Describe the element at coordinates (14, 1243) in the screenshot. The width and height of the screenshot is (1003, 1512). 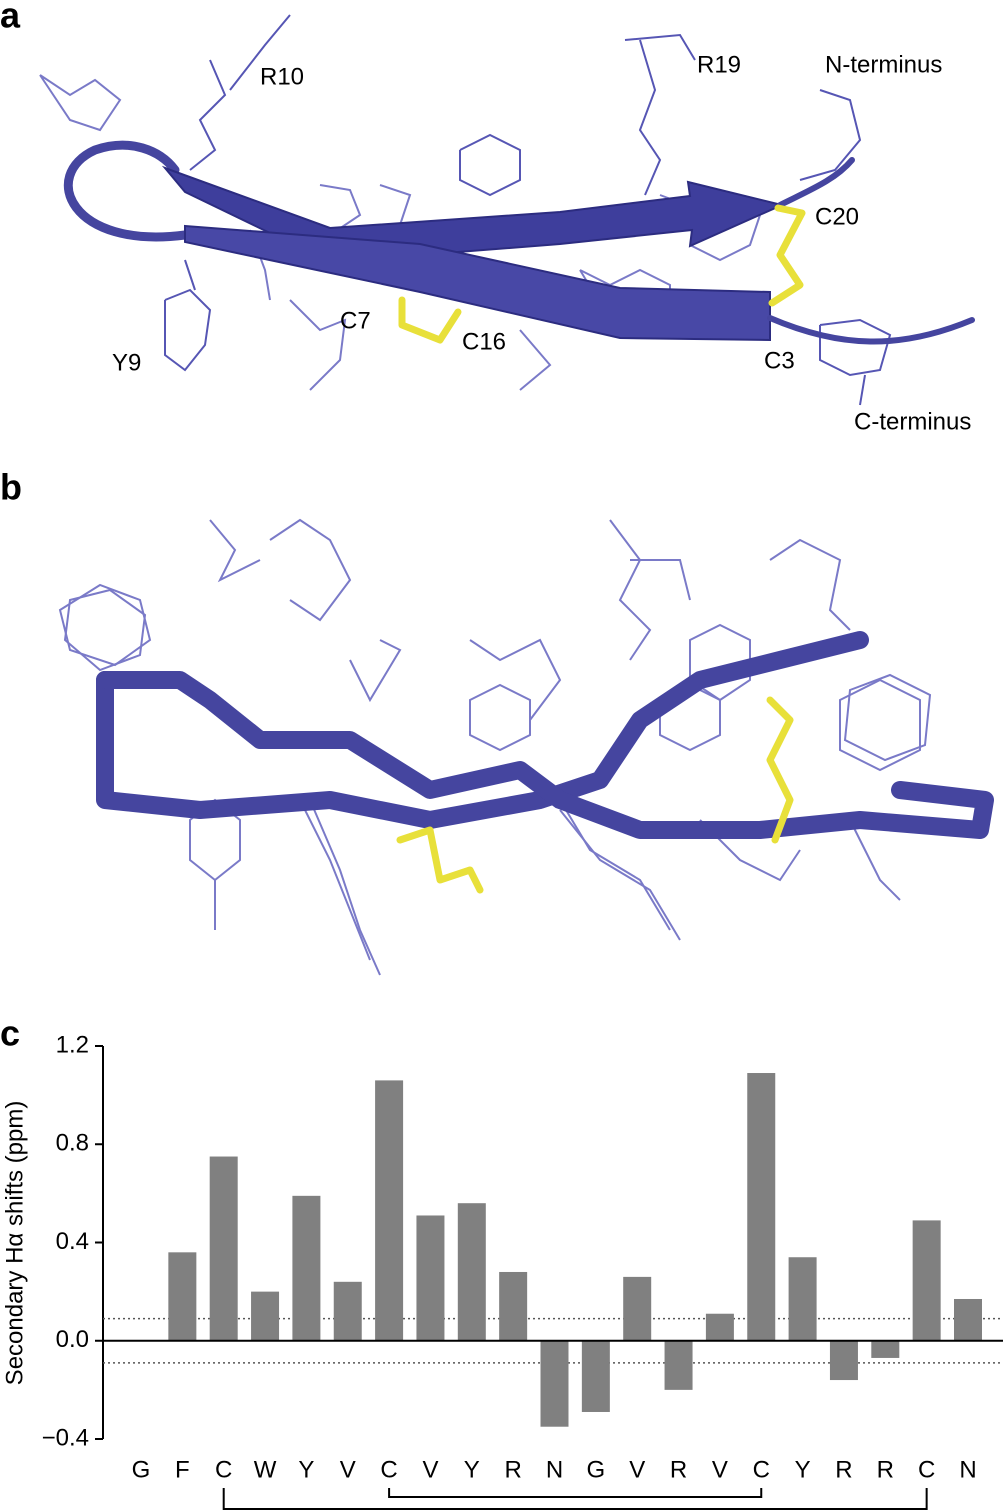
I see `y-axis-label: Secondary Hα shifts (ppm)` at that location.